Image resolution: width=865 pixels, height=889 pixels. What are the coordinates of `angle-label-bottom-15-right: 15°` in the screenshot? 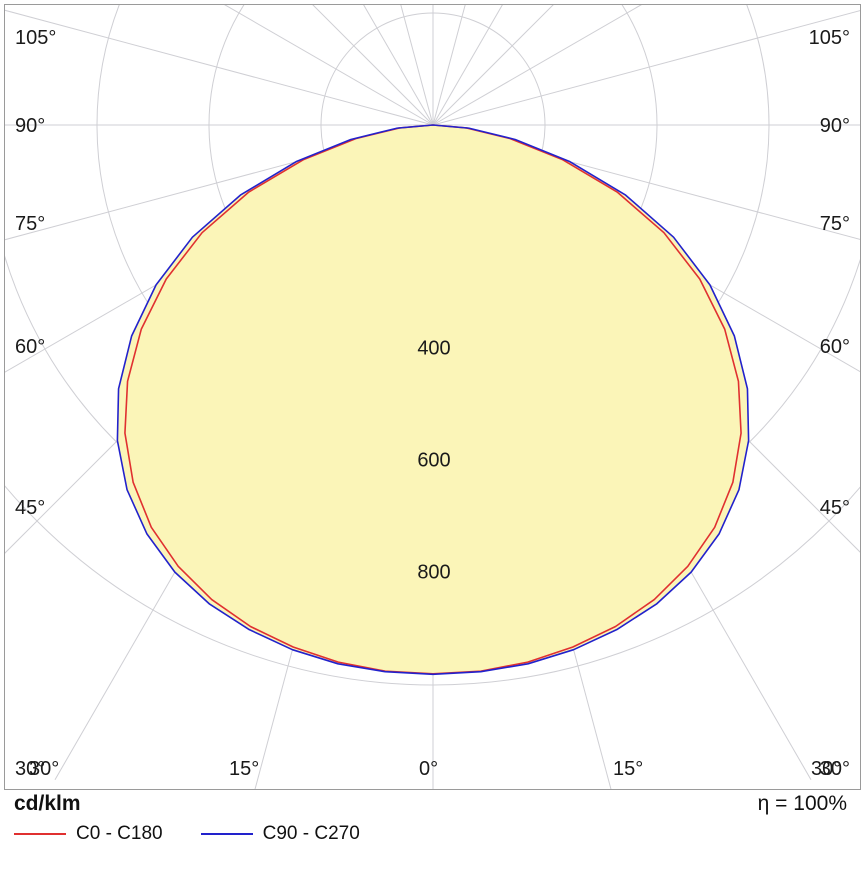 It's located at (628, 769).